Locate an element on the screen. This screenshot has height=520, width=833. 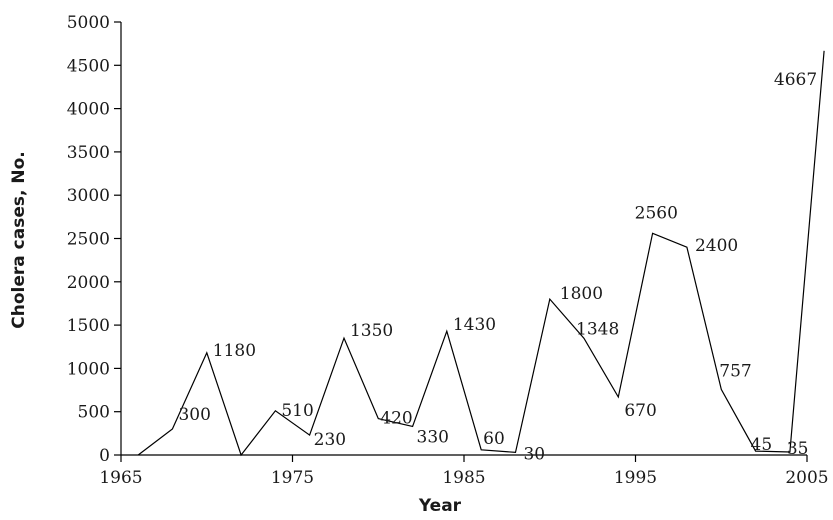
y-tick-label: 3500 is located at coordinates (88, 153).